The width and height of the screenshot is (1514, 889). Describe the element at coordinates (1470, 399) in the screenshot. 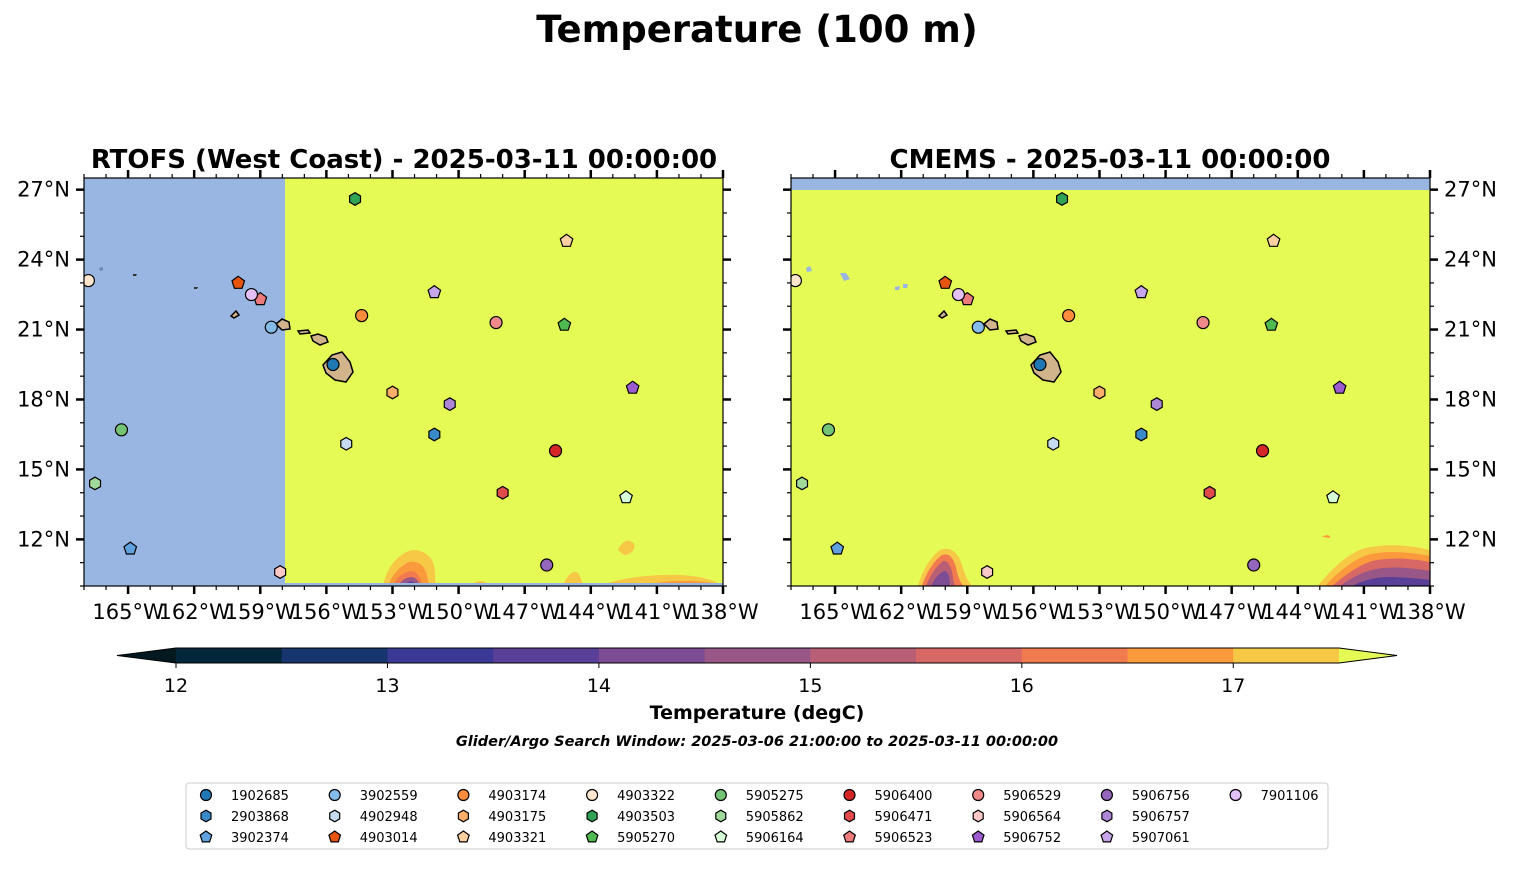

I see `y-tick-label-cmems: 18°N` at that location.